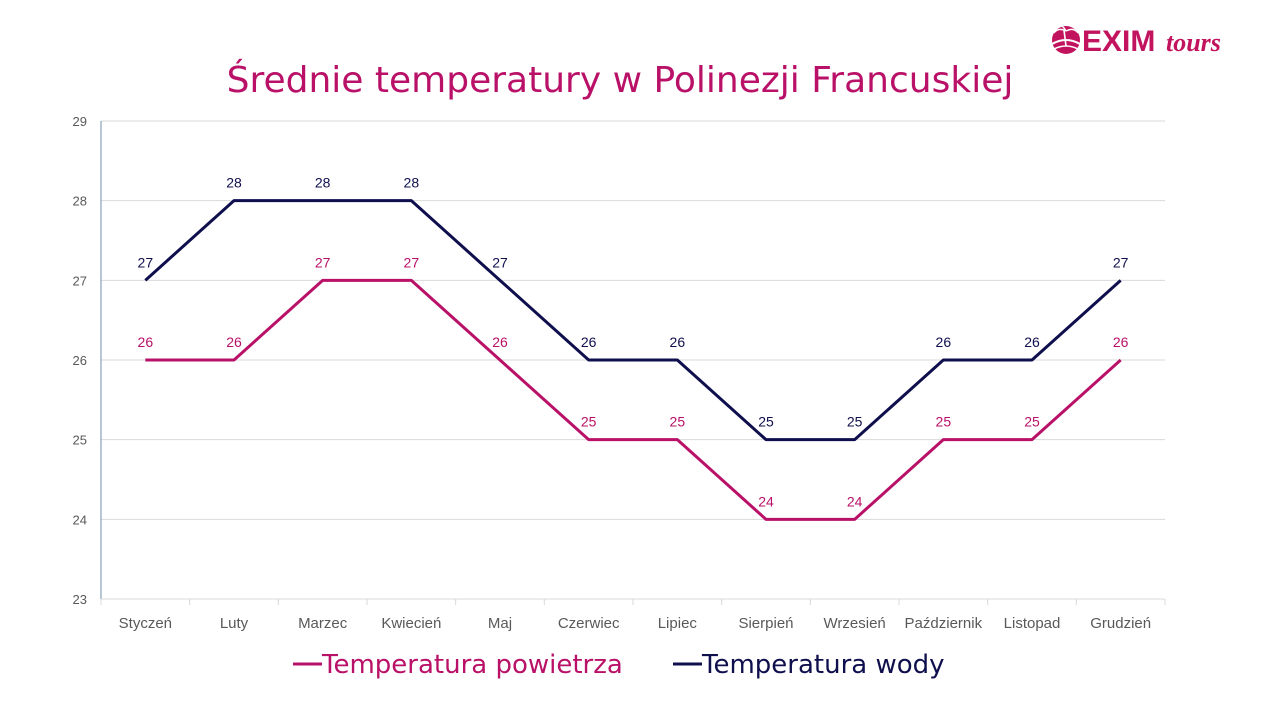  What do you see at coordinates (234, 623) in the screenshot?
I see `x-tick-label: Luty` at bounding box center [234, 623].